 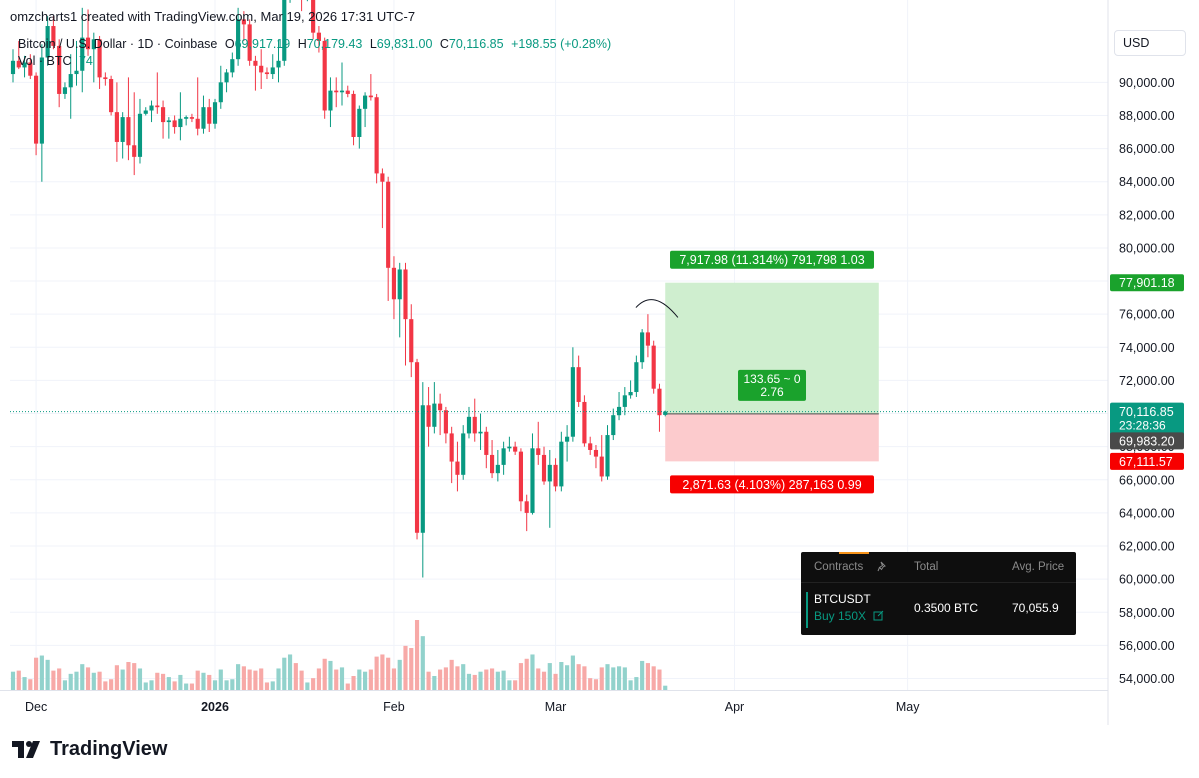 I want to click on tradingview-logo: TradingView, so click(x=89, y=749).